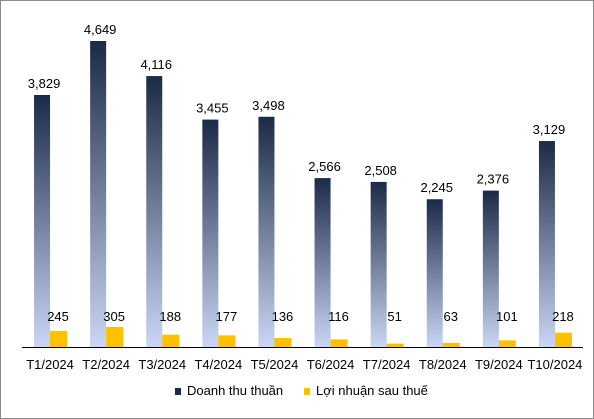 The width and height of the screenshot is (594, 419). Describe the element at coordinates (235, 390) in the screenshot. I see `legend-label-revenue: Doanh thu thuần` at that location.